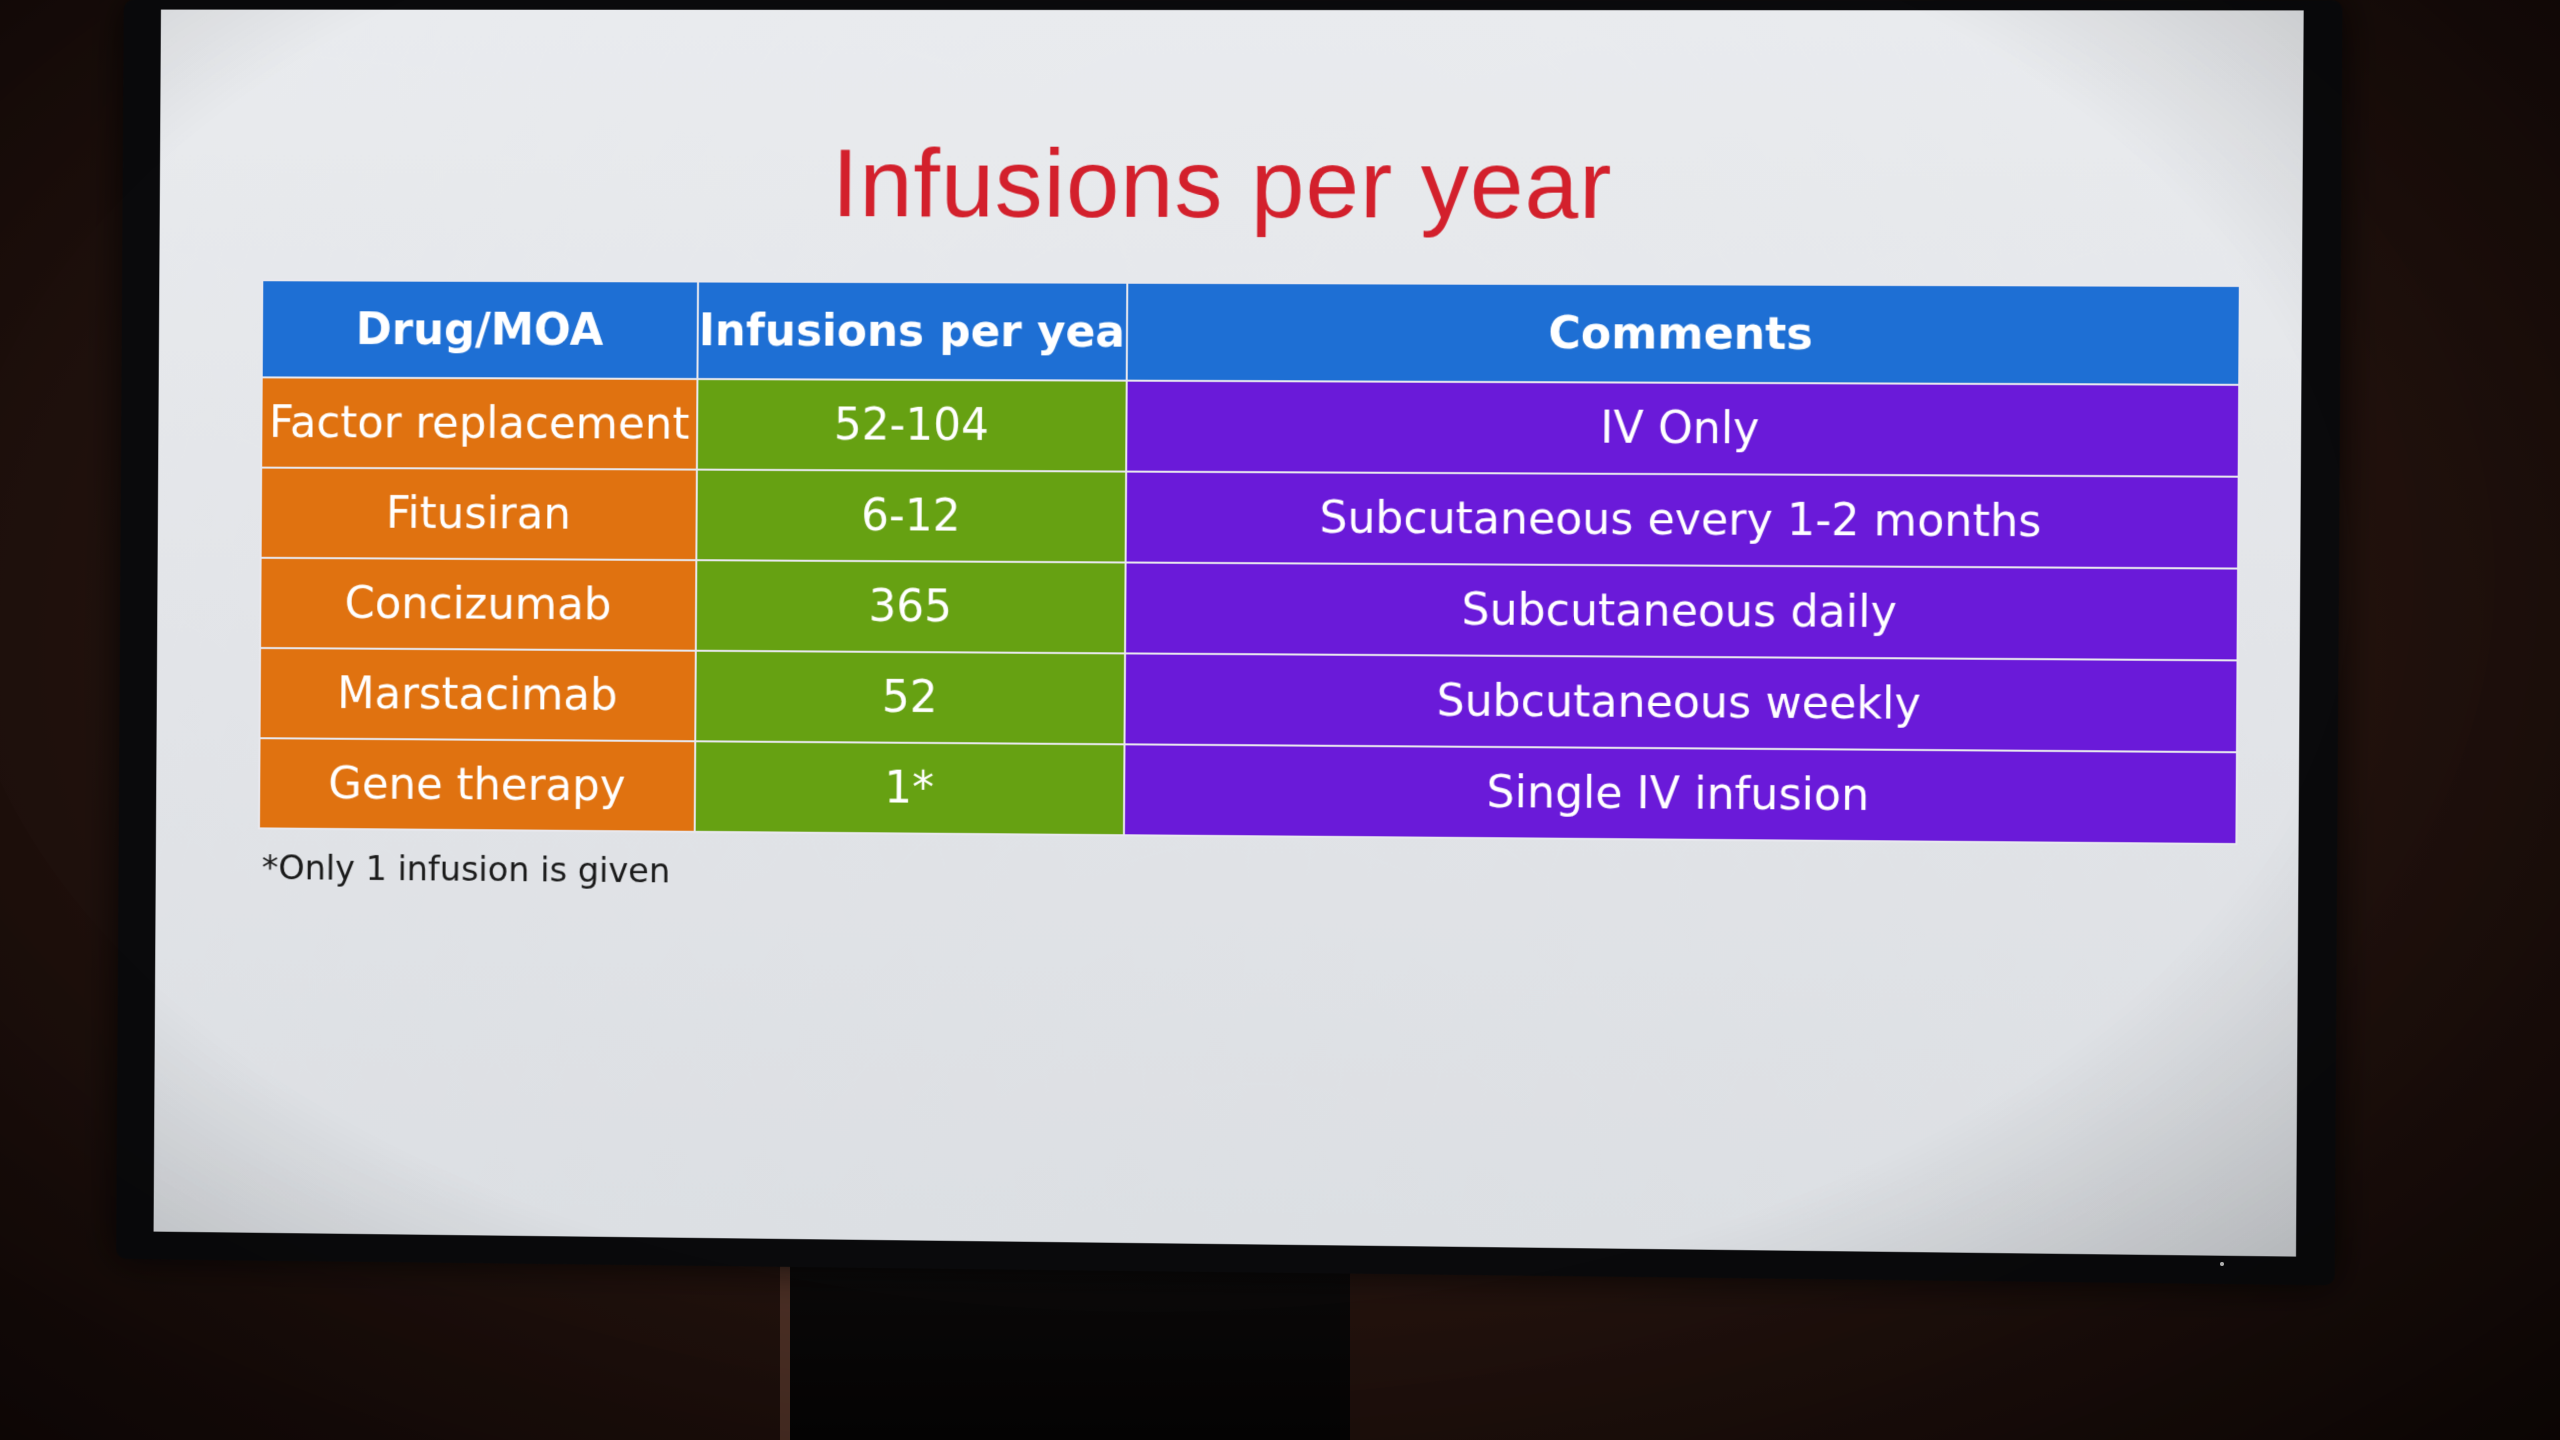  I want to click on slide-footnote: *Only 1 infusion is given, so click(466, 869).